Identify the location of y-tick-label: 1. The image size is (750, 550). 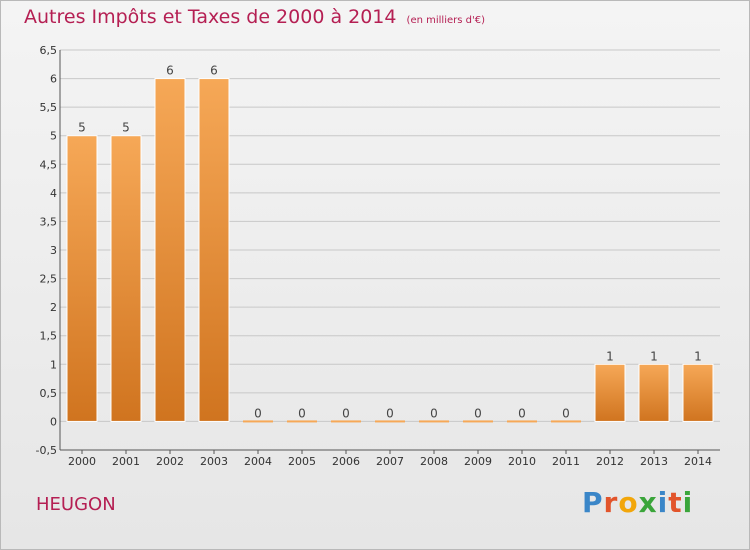
(53, 364).